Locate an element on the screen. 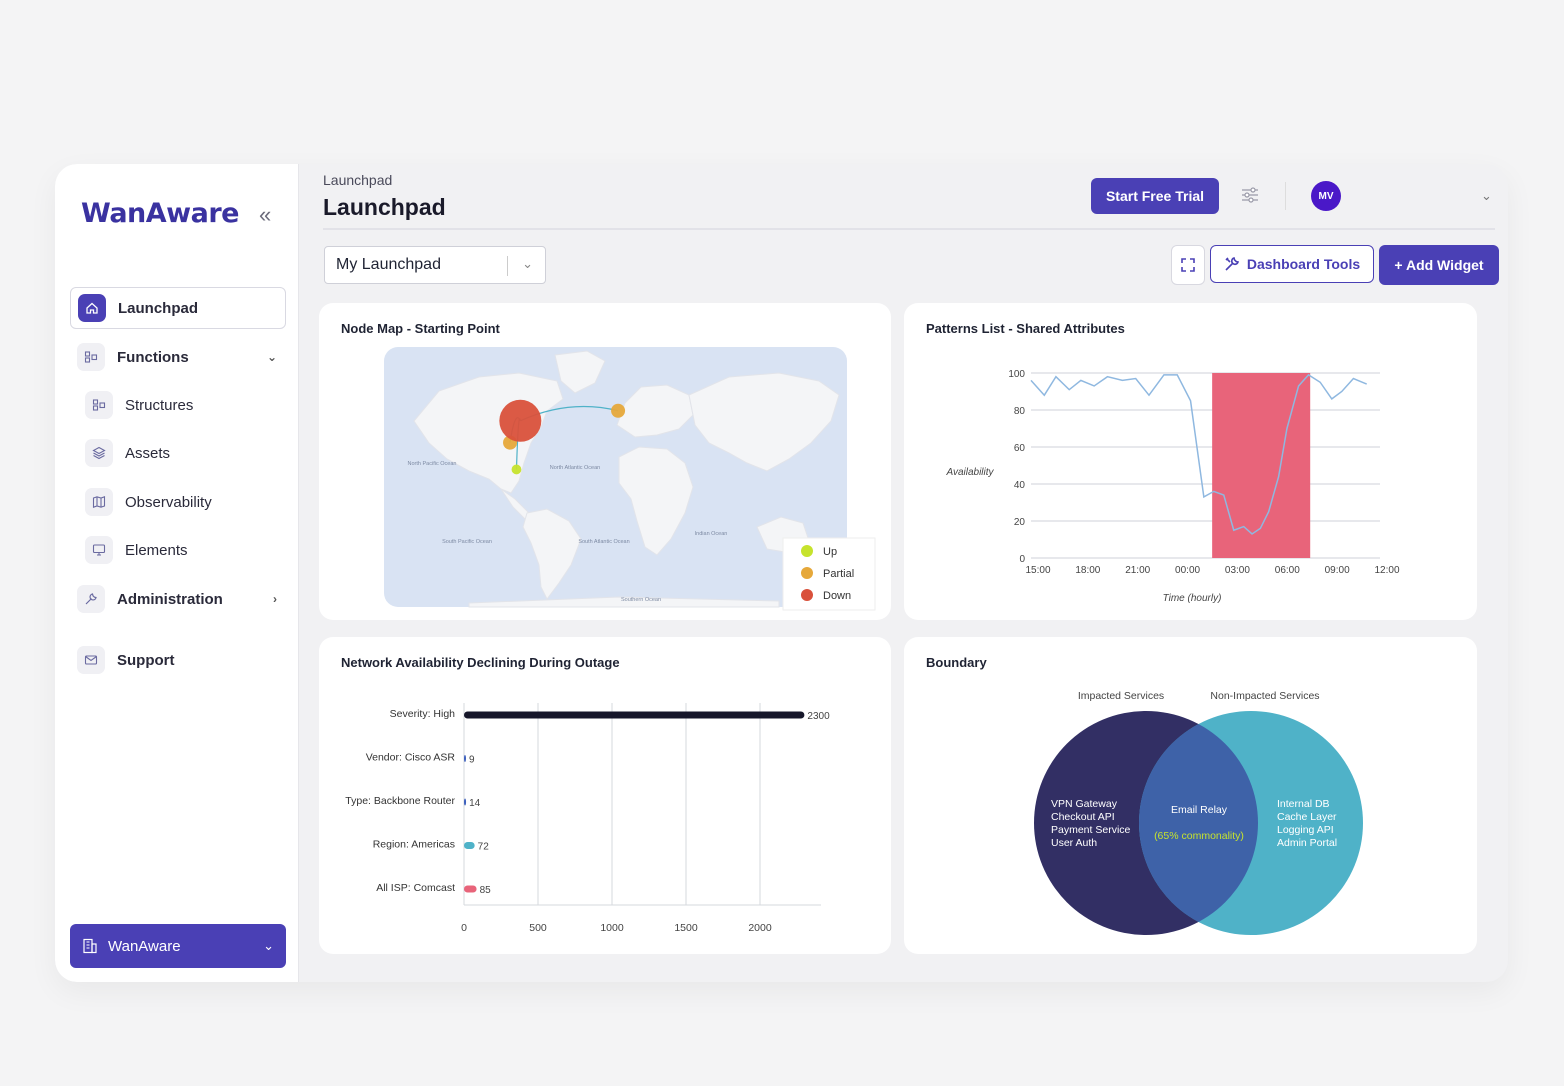 The height and width of the screenshot is (1086, 1564). continent-greenland is located at coordinates (580, 372).